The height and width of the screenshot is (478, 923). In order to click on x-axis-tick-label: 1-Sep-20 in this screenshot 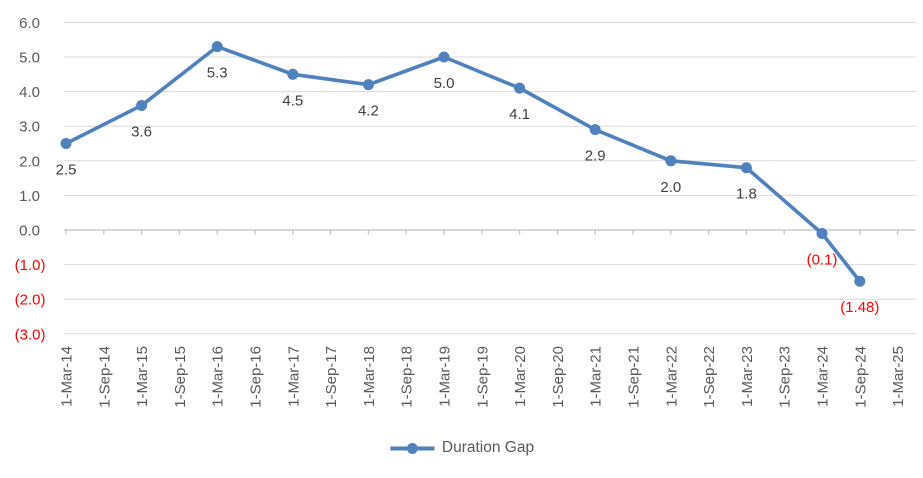, I will do `click(558, 377)`.